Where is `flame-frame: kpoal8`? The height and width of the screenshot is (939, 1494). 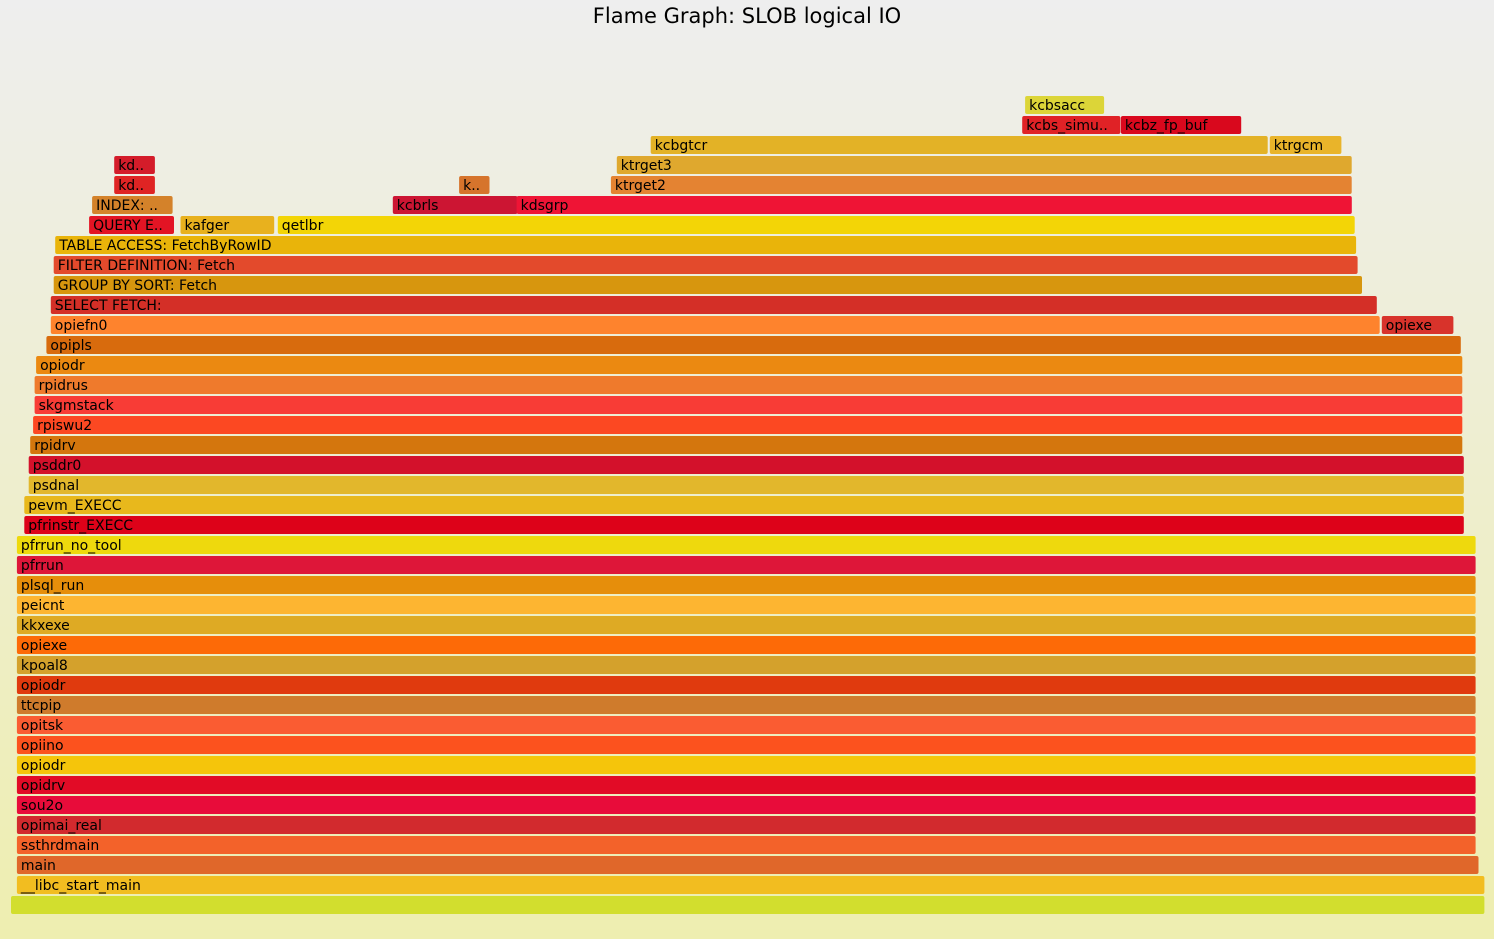 flame-frame: kpoal8 is located at coordinates (746, 665).